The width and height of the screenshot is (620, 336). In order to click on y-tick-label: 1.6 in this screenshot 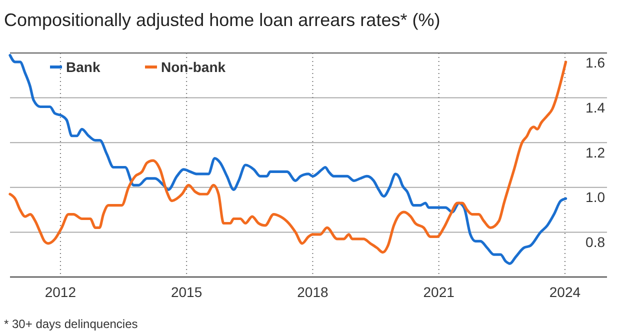, I will do `click(596, 62)`.